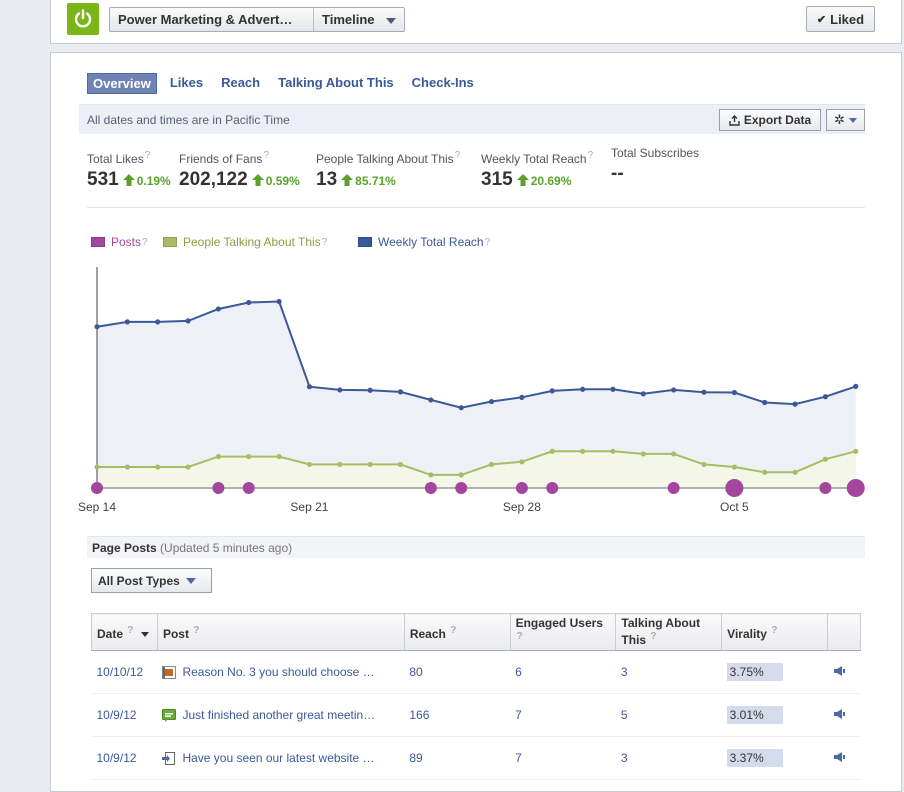 This screenshot has width=904, height=792. I want to click on post-talking-about: 5, so click(668, 715).